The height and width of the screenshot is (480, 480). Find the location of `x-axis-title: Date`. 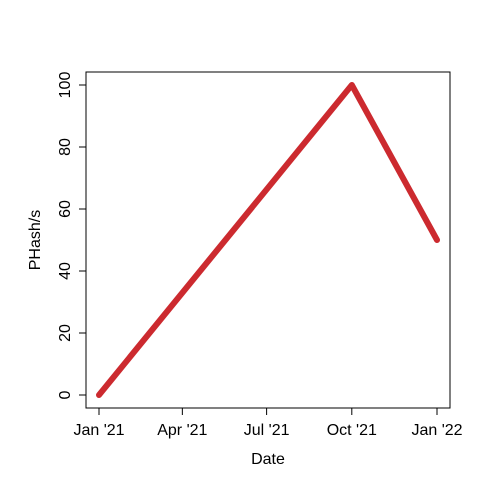

x-axis-title: Date is located at coordinates (268, 459).